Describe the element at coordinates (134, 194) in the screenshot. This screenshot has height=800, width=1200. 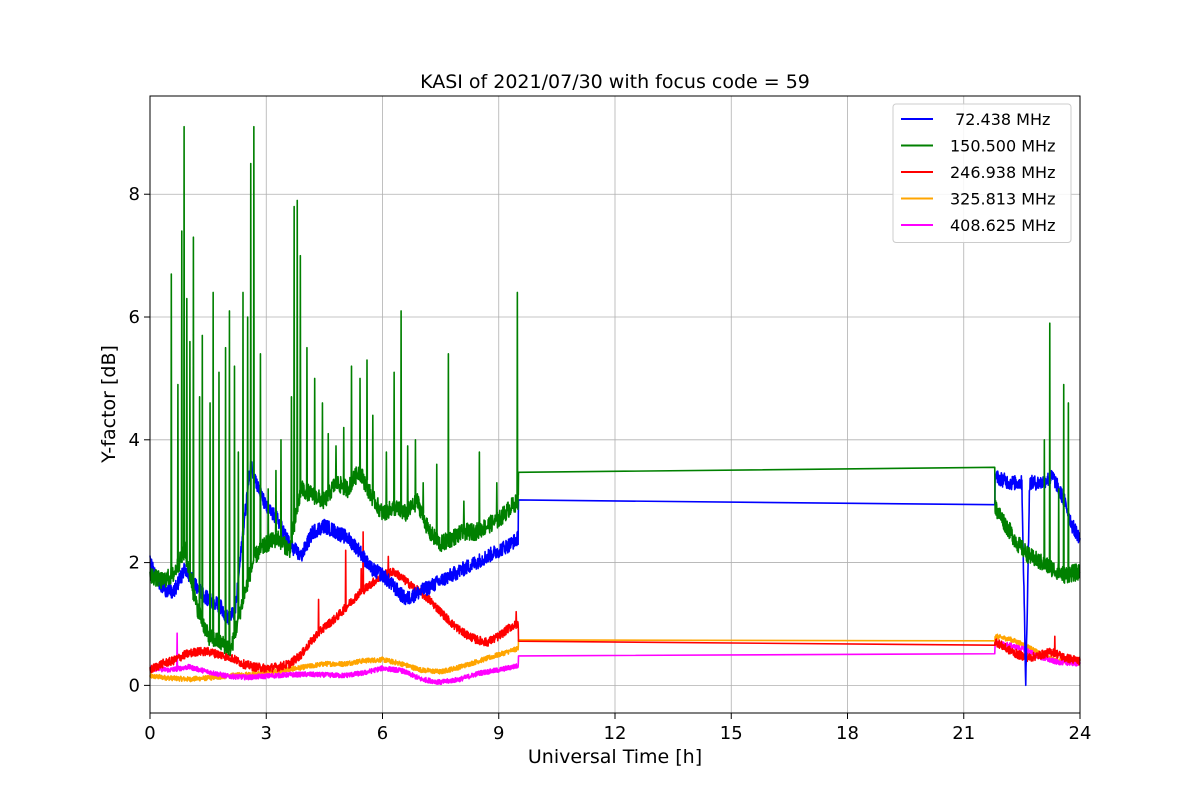
I see `y-tick-label: 8` at that location.